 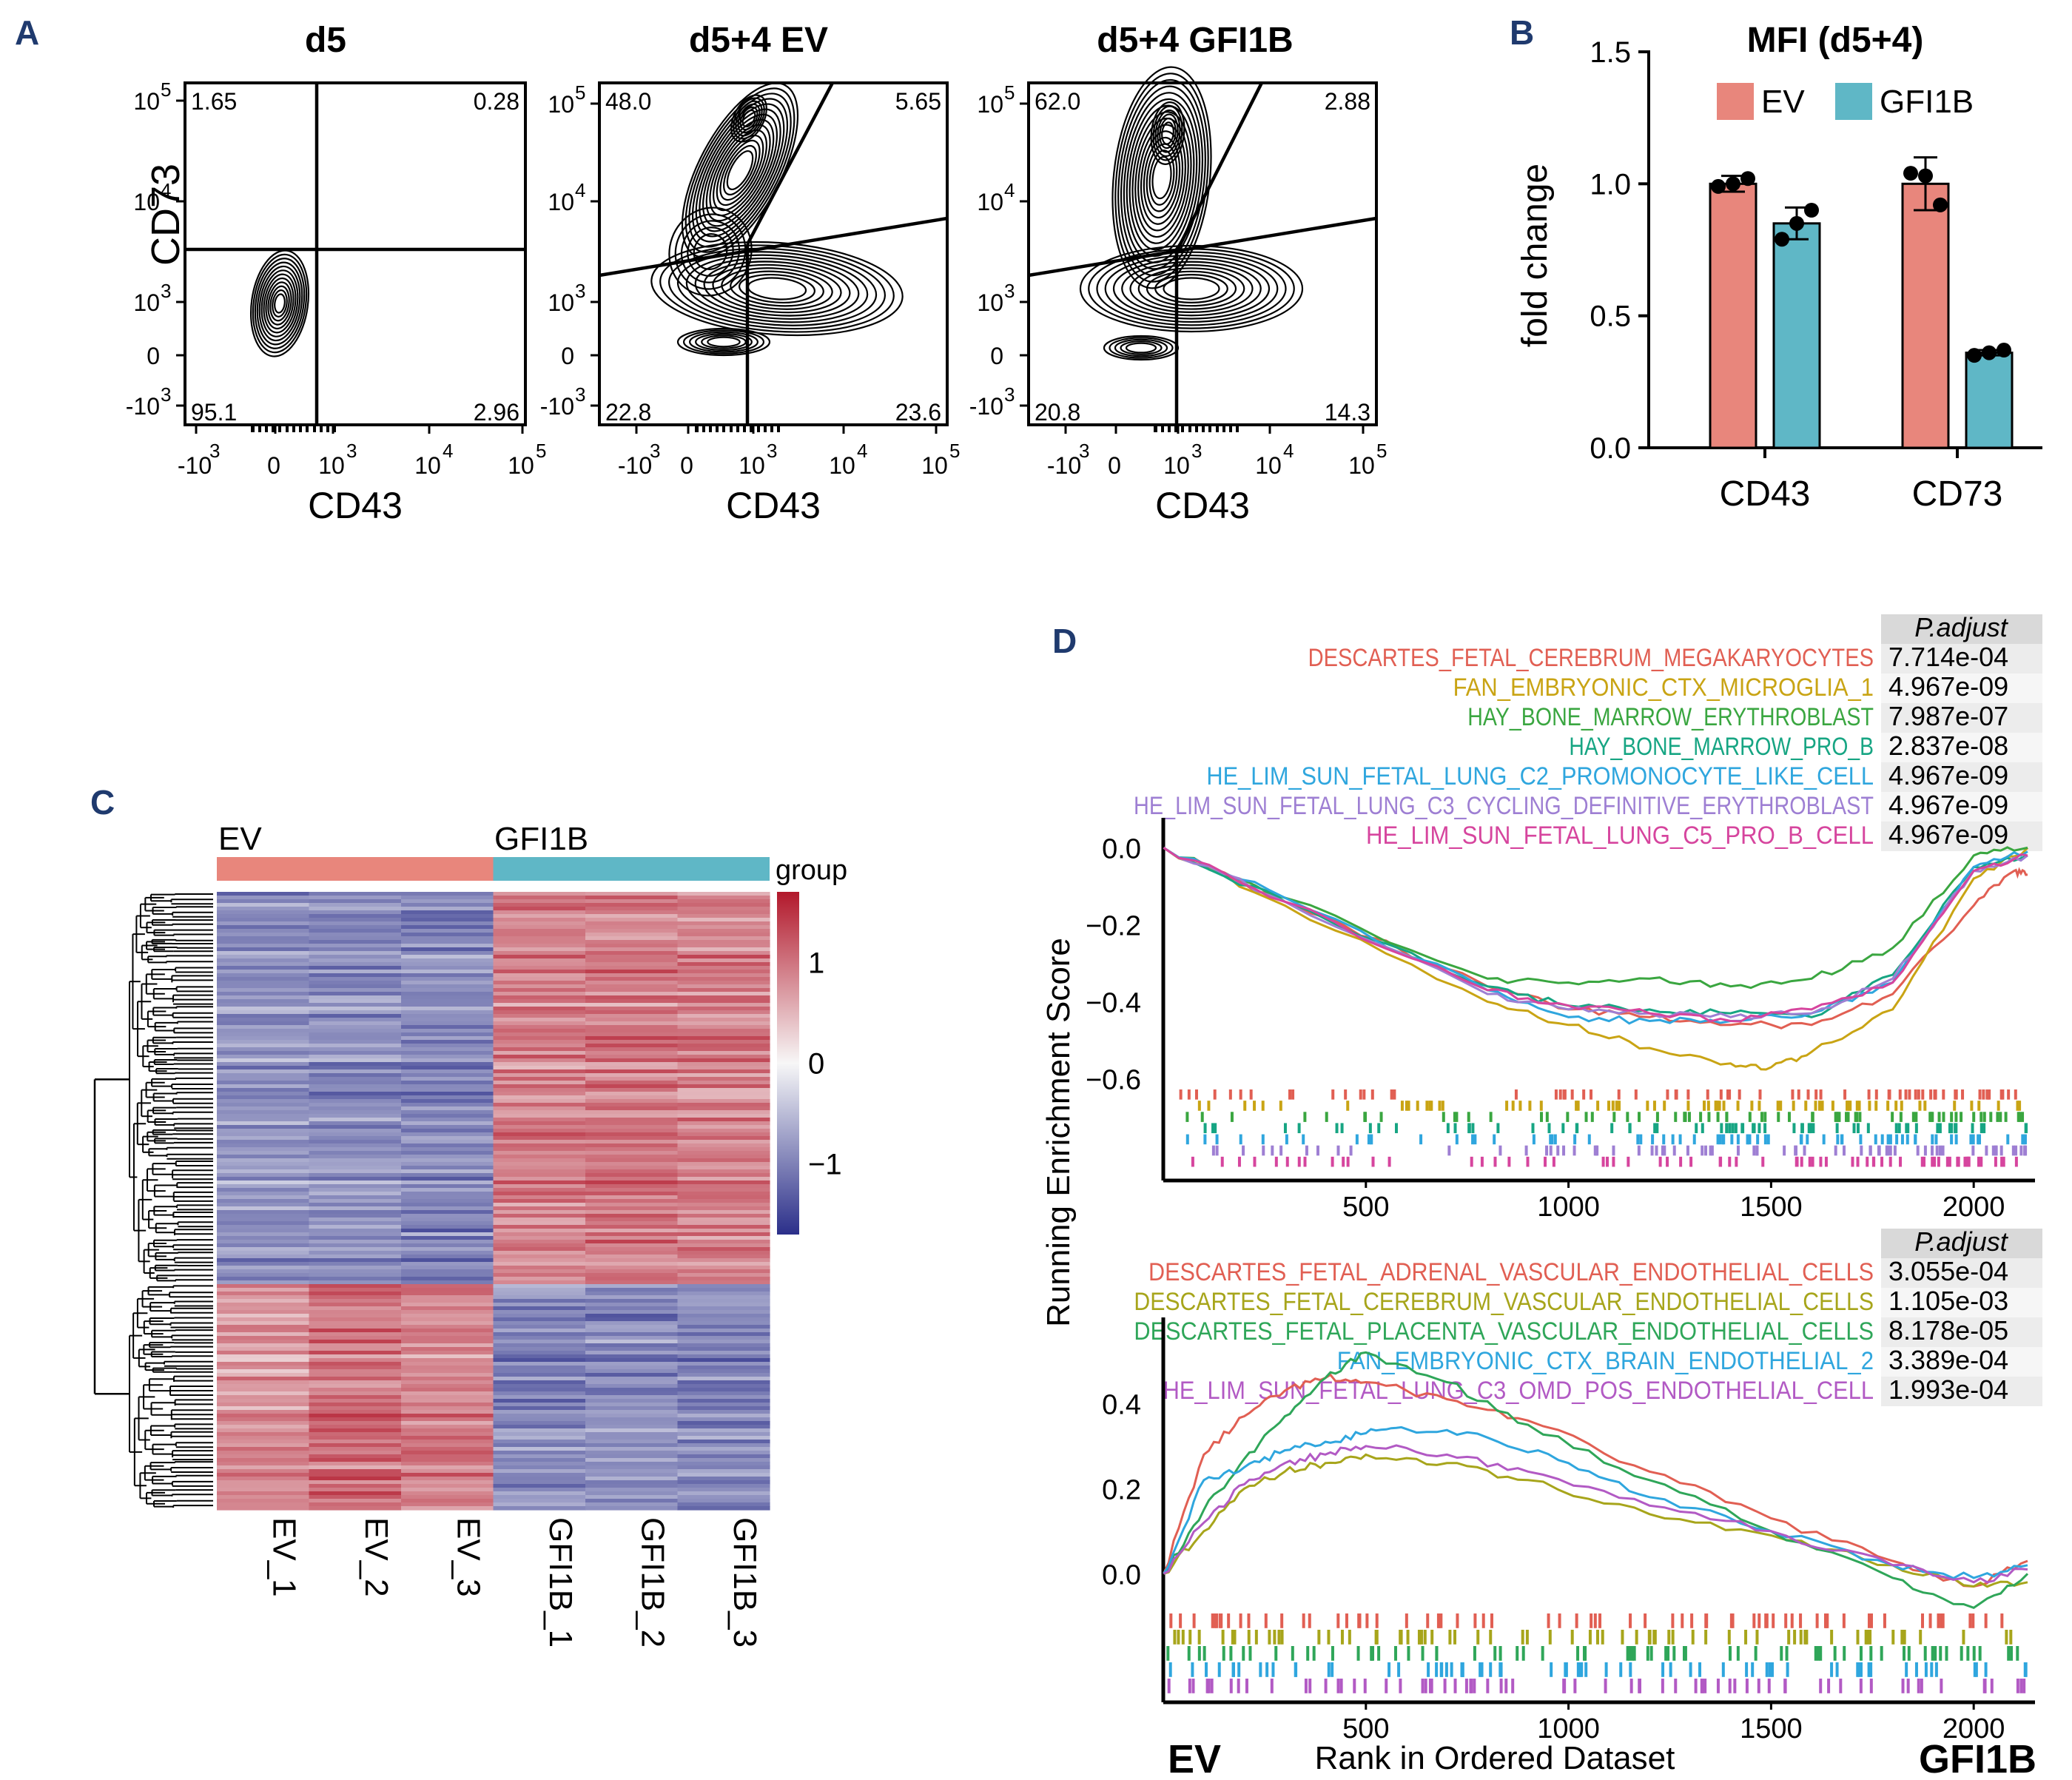 What do you see at coordinates (1961, 629) in the screenshot?
I see `padj-header-cell` at bounding box center [1961, 629].